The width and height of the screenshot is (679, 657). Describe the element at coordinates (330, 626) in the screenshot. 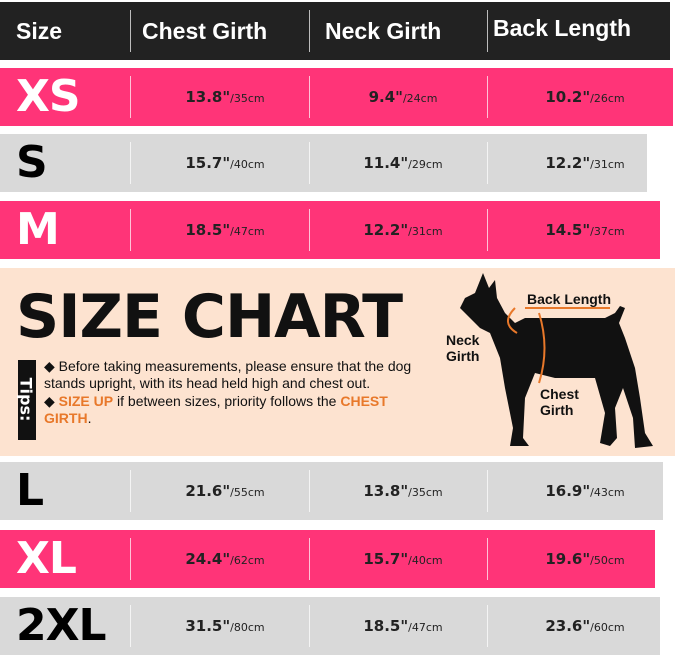

I see `size-row-2xl: 2XL 31.5"/80cm 18.5"/47cm 23.6"/60cm` at that location.